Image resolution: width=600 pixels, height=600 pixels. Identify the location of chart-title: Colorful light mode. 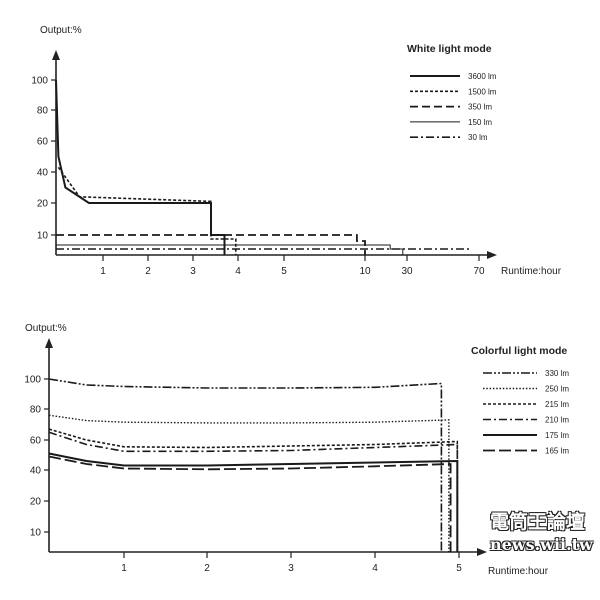
(519, 351).